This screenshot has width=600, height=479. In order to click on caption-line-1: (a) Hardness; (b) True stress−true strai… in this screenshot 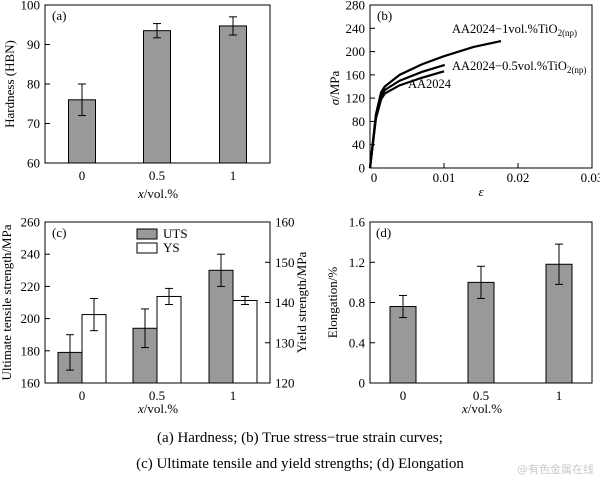, I will do `click(300, 438)`.